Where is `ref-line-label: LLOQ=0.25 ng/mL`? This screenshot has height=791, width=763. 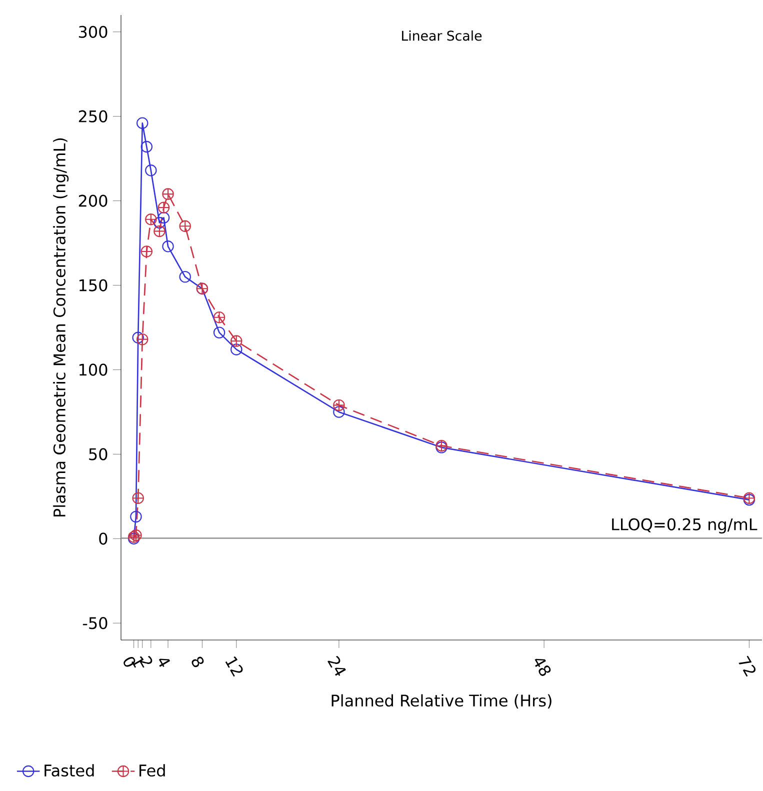
ref-line-label: LLOQ=0.25 ng/mL is located at coordinates (685, 526).